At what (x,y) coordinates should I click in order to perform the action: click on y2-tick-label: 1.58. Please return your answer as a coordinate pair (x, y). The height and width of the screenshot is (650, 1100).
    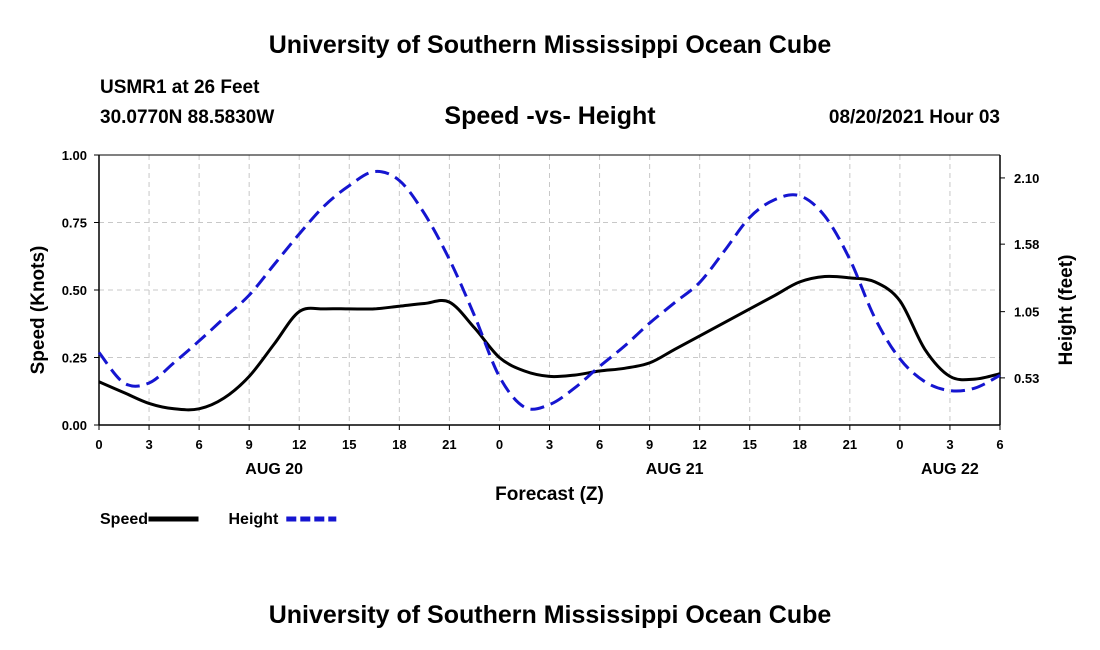
    Looking at the image, I should click on (1026, 244).